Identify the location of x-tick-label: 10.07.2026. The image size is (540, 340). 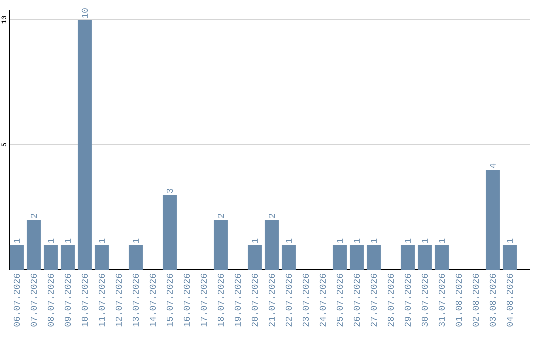
(85, 300).